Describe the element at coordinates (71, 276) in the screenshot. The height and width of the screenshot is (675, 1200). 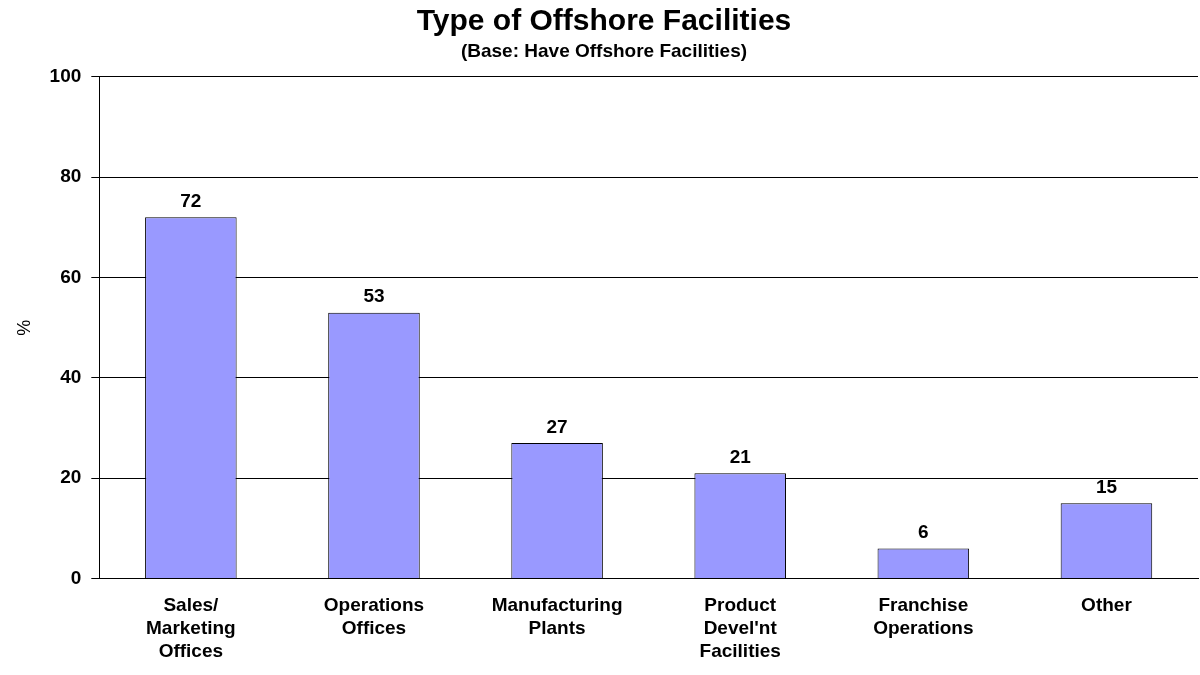
I see `y-tick-label: 60` at that location.